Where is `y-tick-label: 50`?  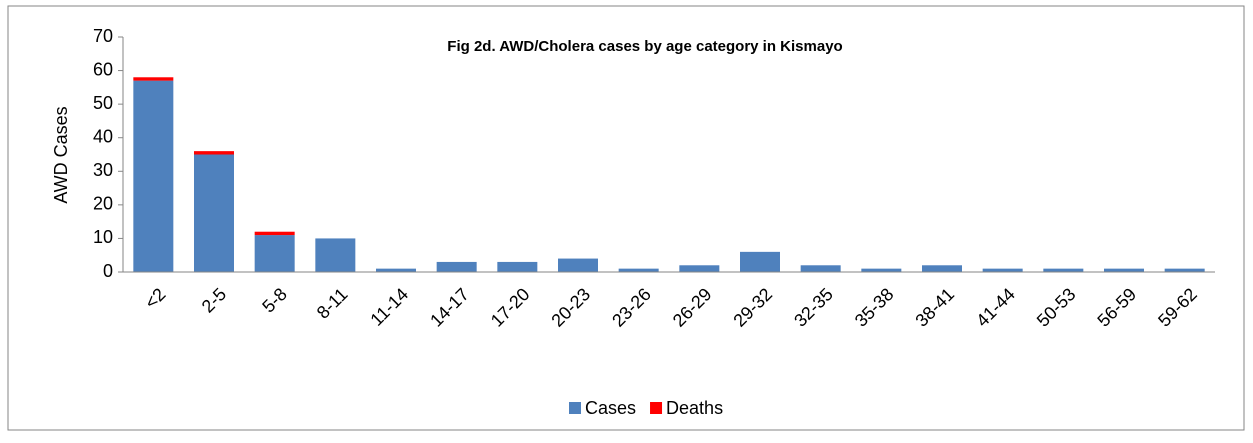 y-tick-label: 50 is located at coordinates (103, 103).